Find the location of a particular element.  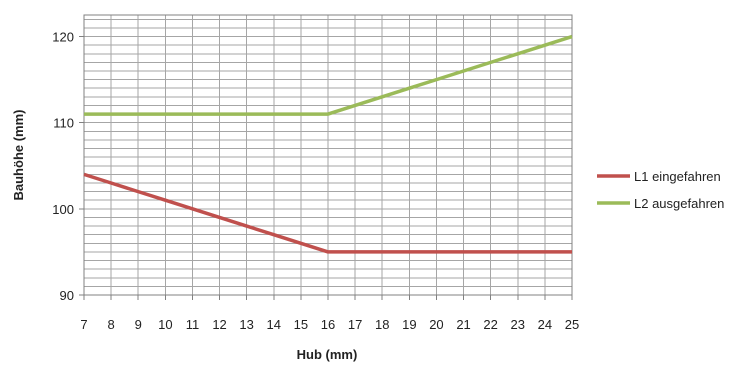

y-tick-label: 100 is located at coordinates (63, 209).